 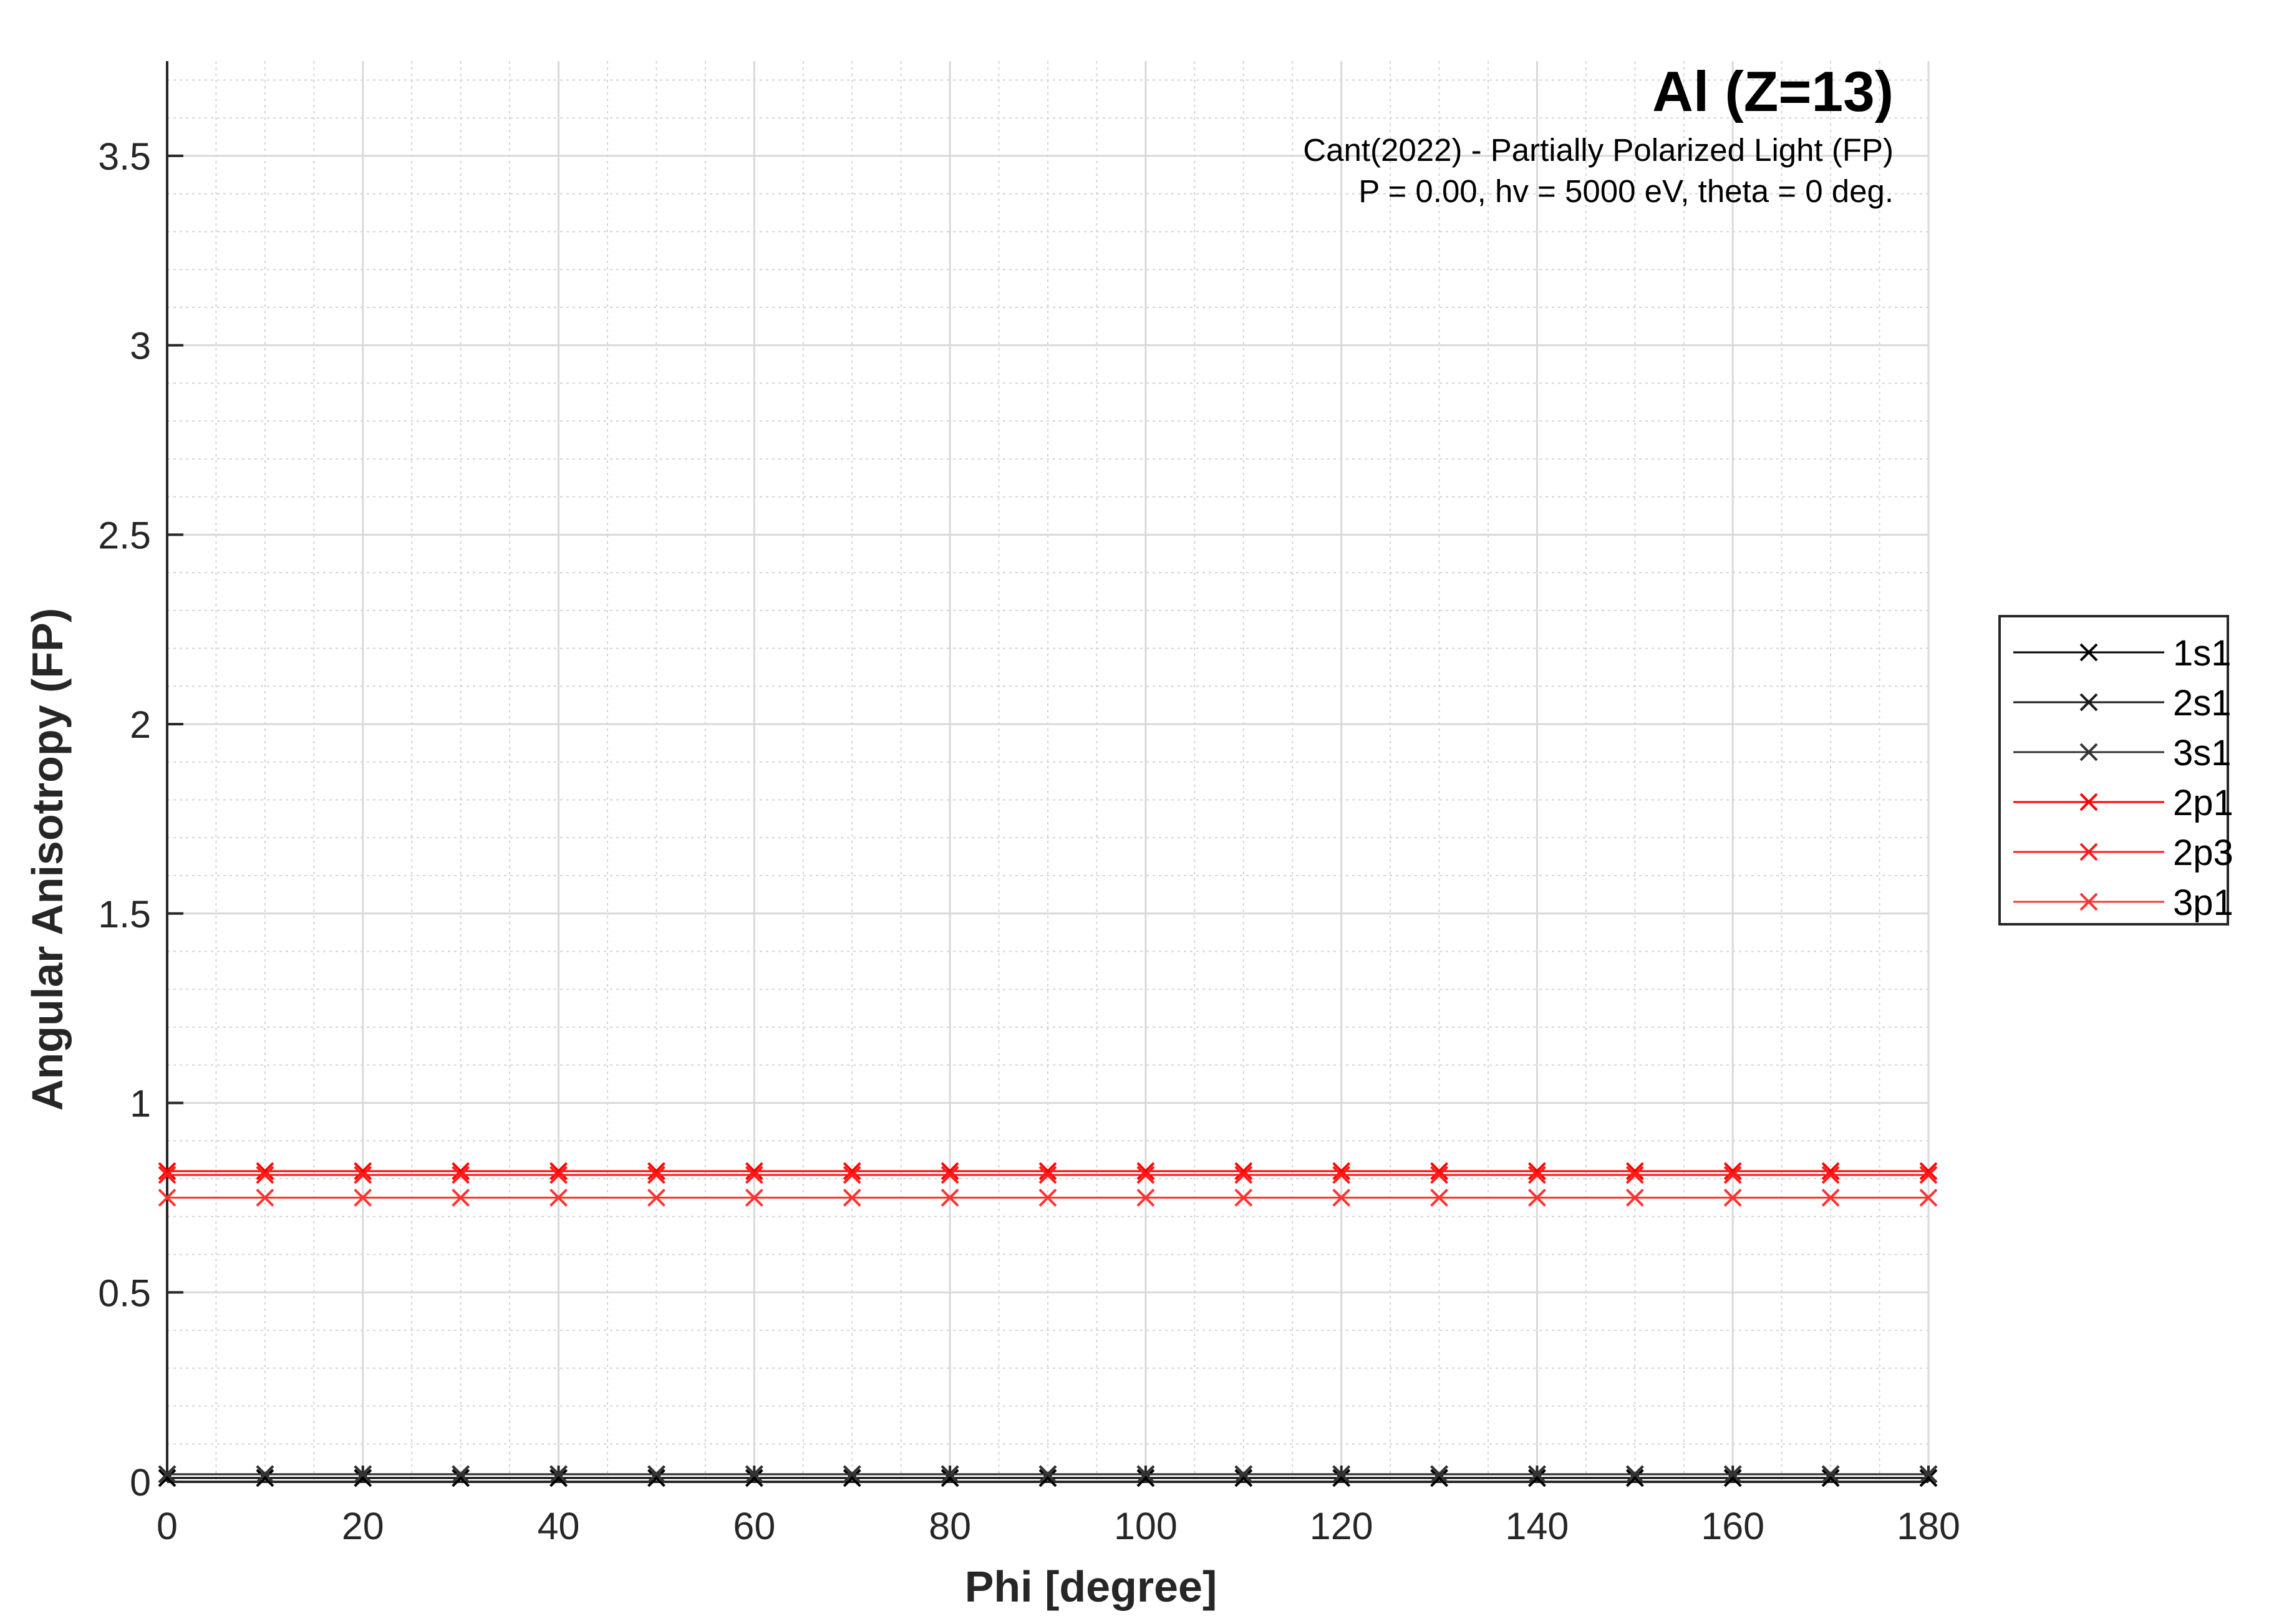 I want to click on x-tick-label: 80, so click(x=950, y=1526).